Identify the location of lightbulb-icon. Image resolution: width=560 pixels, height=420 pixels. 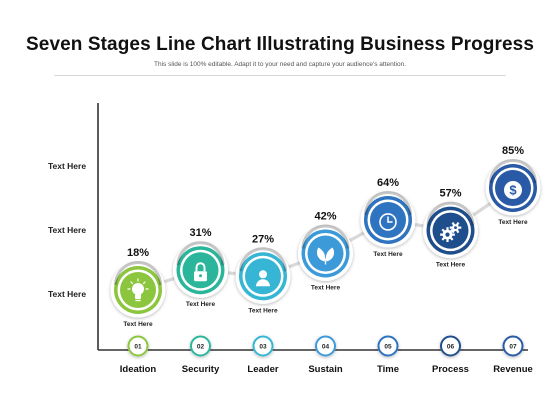
(138, 290).